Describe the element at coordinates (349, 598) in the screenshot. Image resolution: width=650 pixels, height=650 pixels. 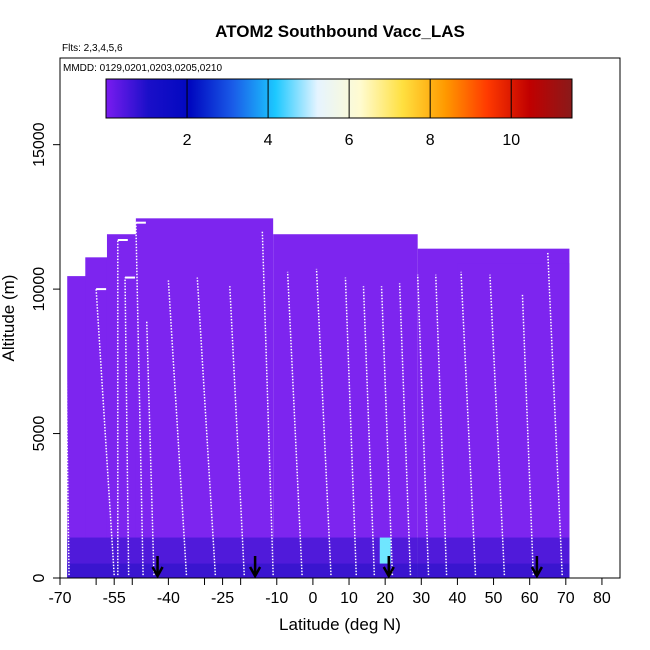
I see `x-tick-label: 10` at that location.